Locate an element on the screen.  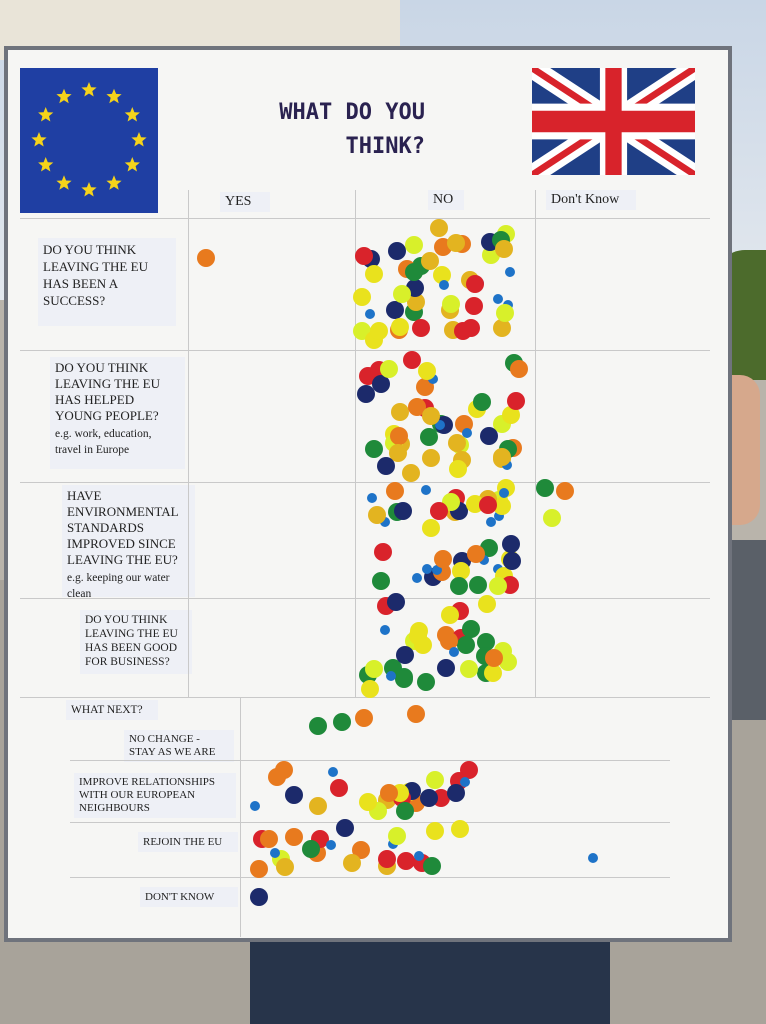
uk-flag is located at coordinates (613, 121).